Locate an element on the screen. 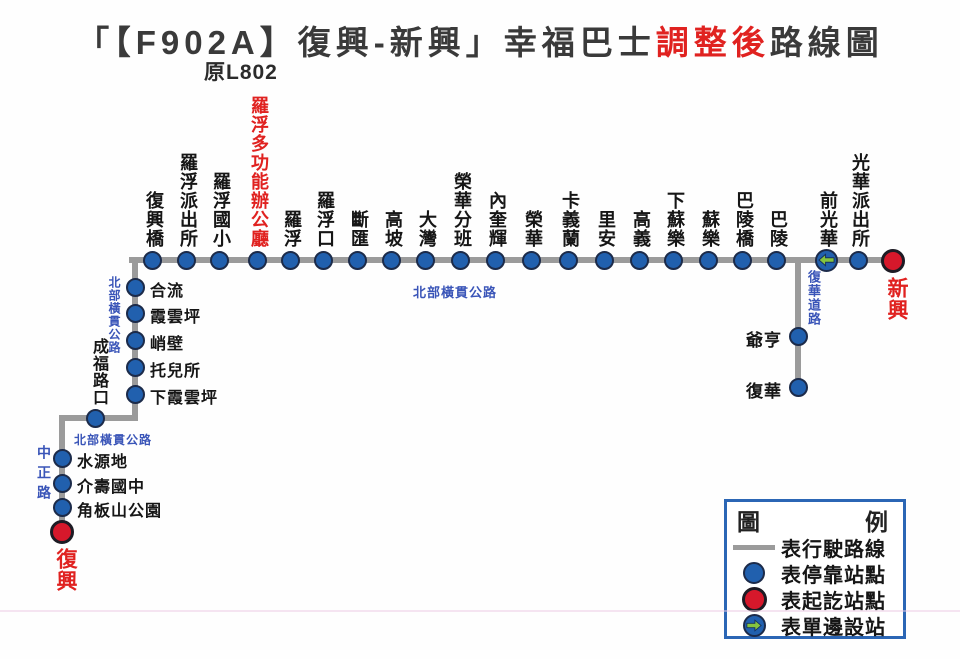 The width and height of the screenshot is (960, 659). title-prefix: 「【F902A】復興-新興」幸福巴士 is located at coordinates (366, 42).